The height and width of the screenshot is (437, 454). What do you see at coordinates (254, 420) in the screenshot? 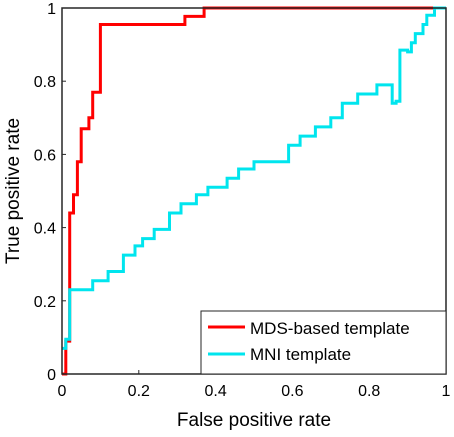
I see `x-axis-label: False positive rate` at bounding box center [254, 420].